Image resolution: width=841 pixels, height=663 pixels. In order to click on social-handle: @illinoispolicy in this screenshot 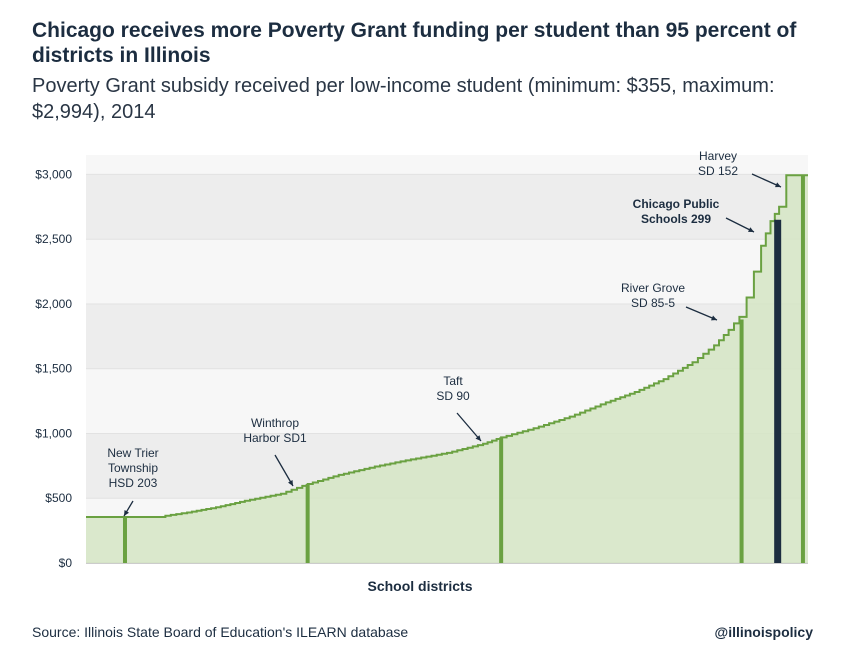, I will do `click(763, 632)`.